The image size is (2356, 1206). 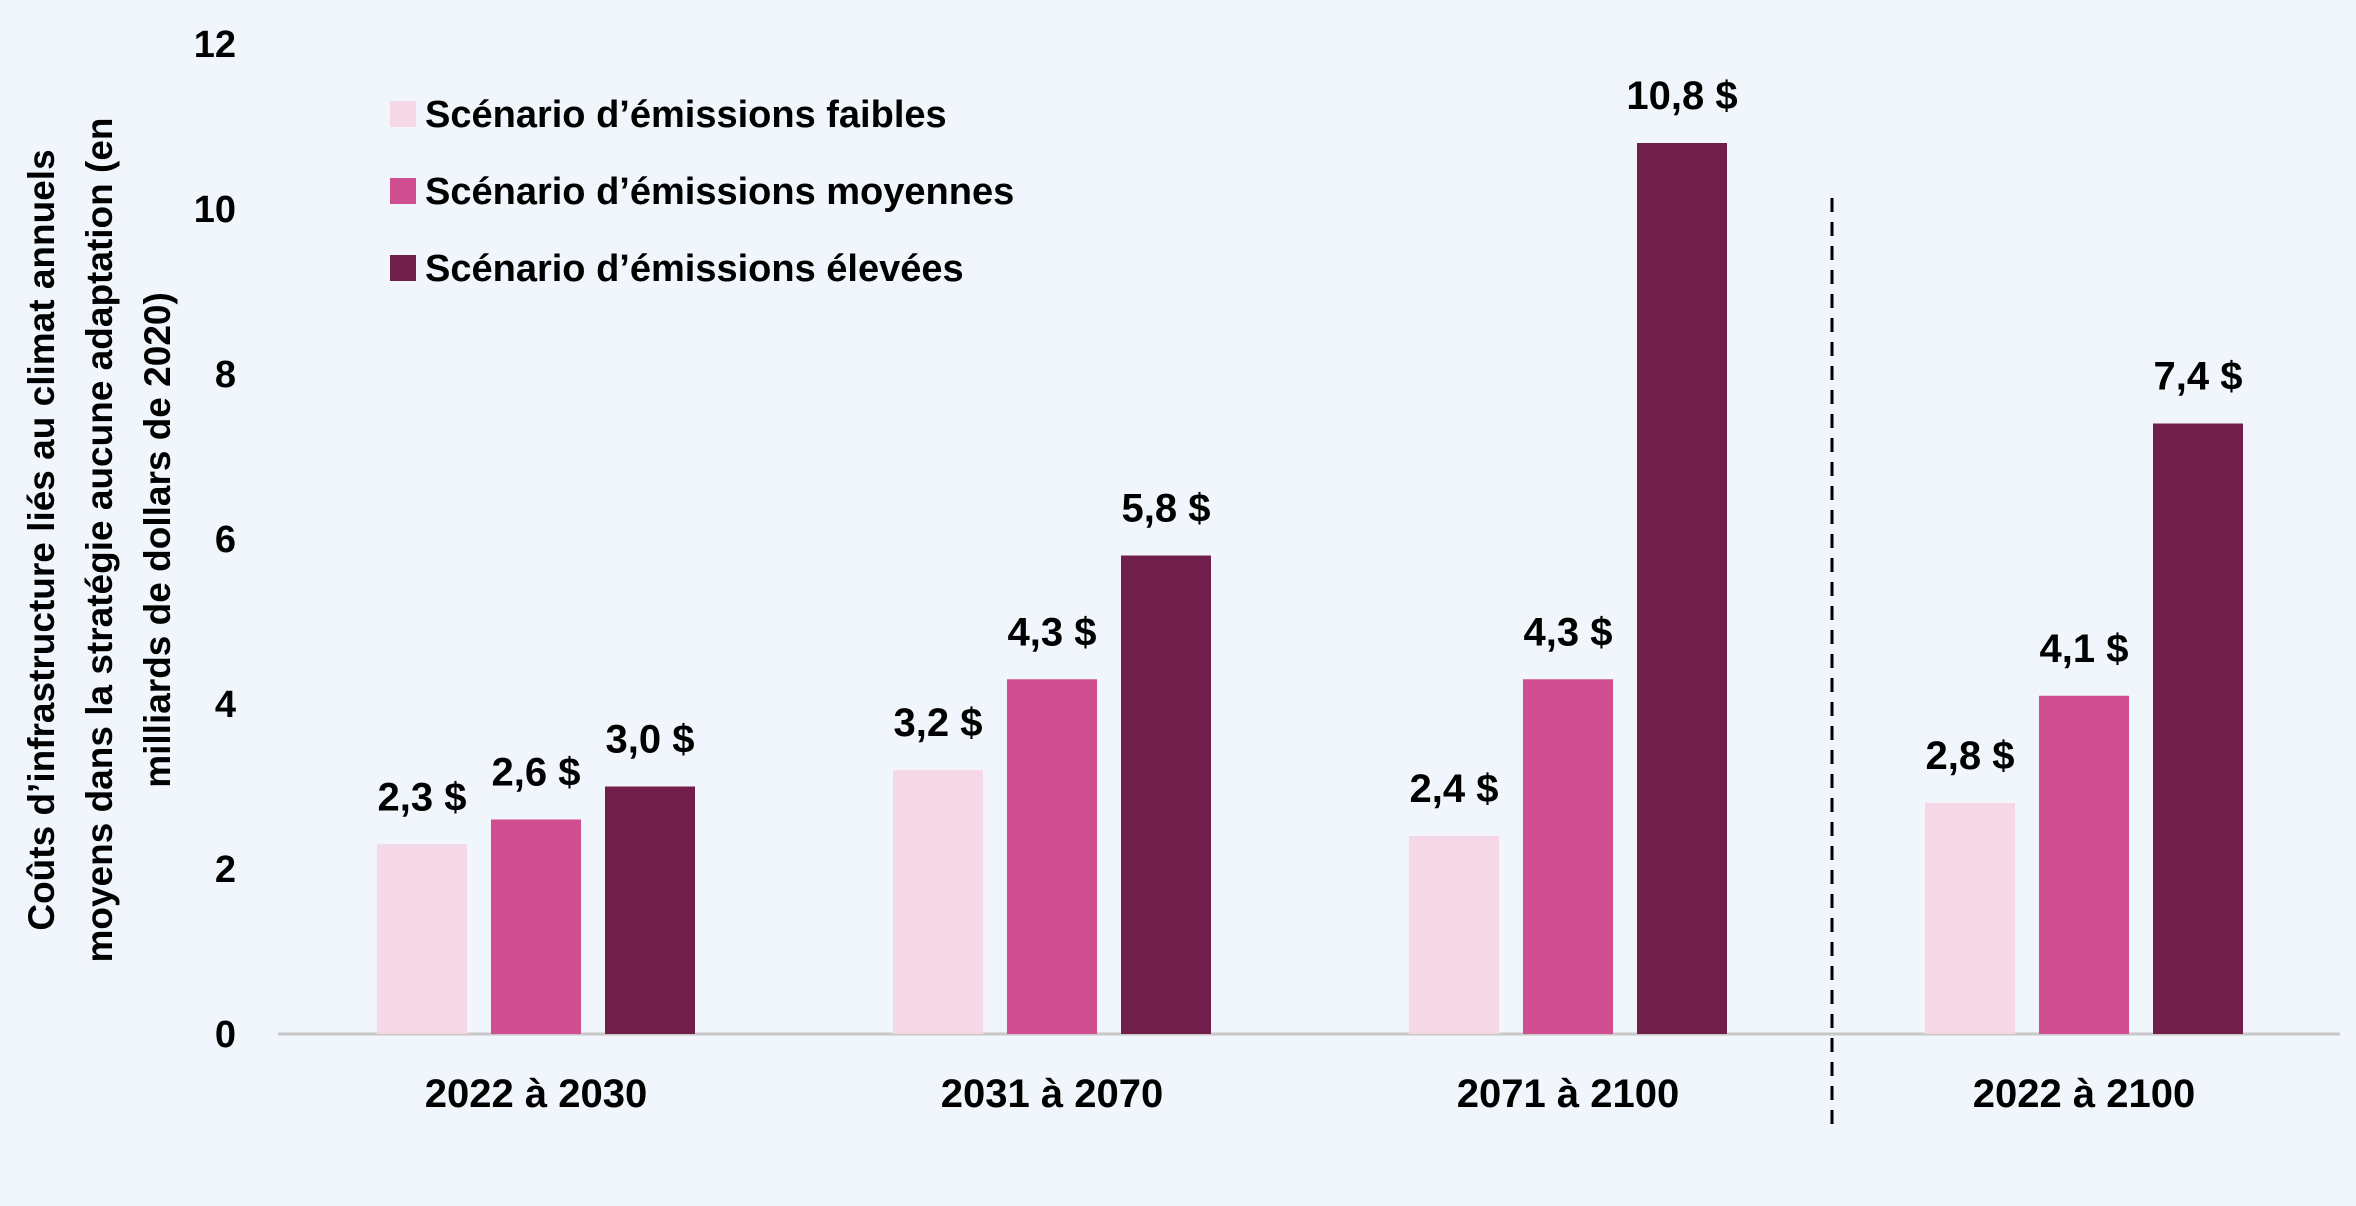 What do you see at coordinates (225, 705) in the screenshot?
I see `y-tick-label: 4` at bounding box center [225, 705].